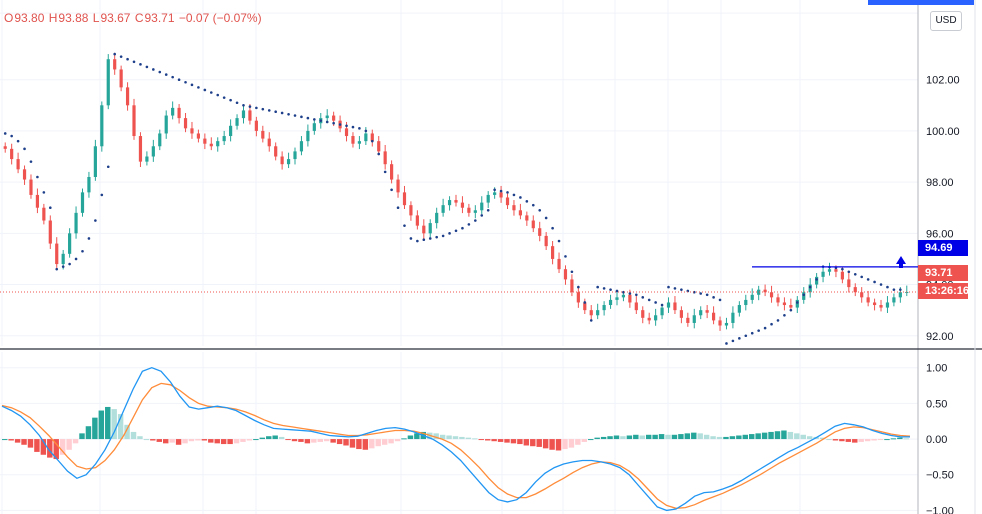 This screenshot has height=514, width=982. I want to click on close-value: 93.71, so click(159, 18).